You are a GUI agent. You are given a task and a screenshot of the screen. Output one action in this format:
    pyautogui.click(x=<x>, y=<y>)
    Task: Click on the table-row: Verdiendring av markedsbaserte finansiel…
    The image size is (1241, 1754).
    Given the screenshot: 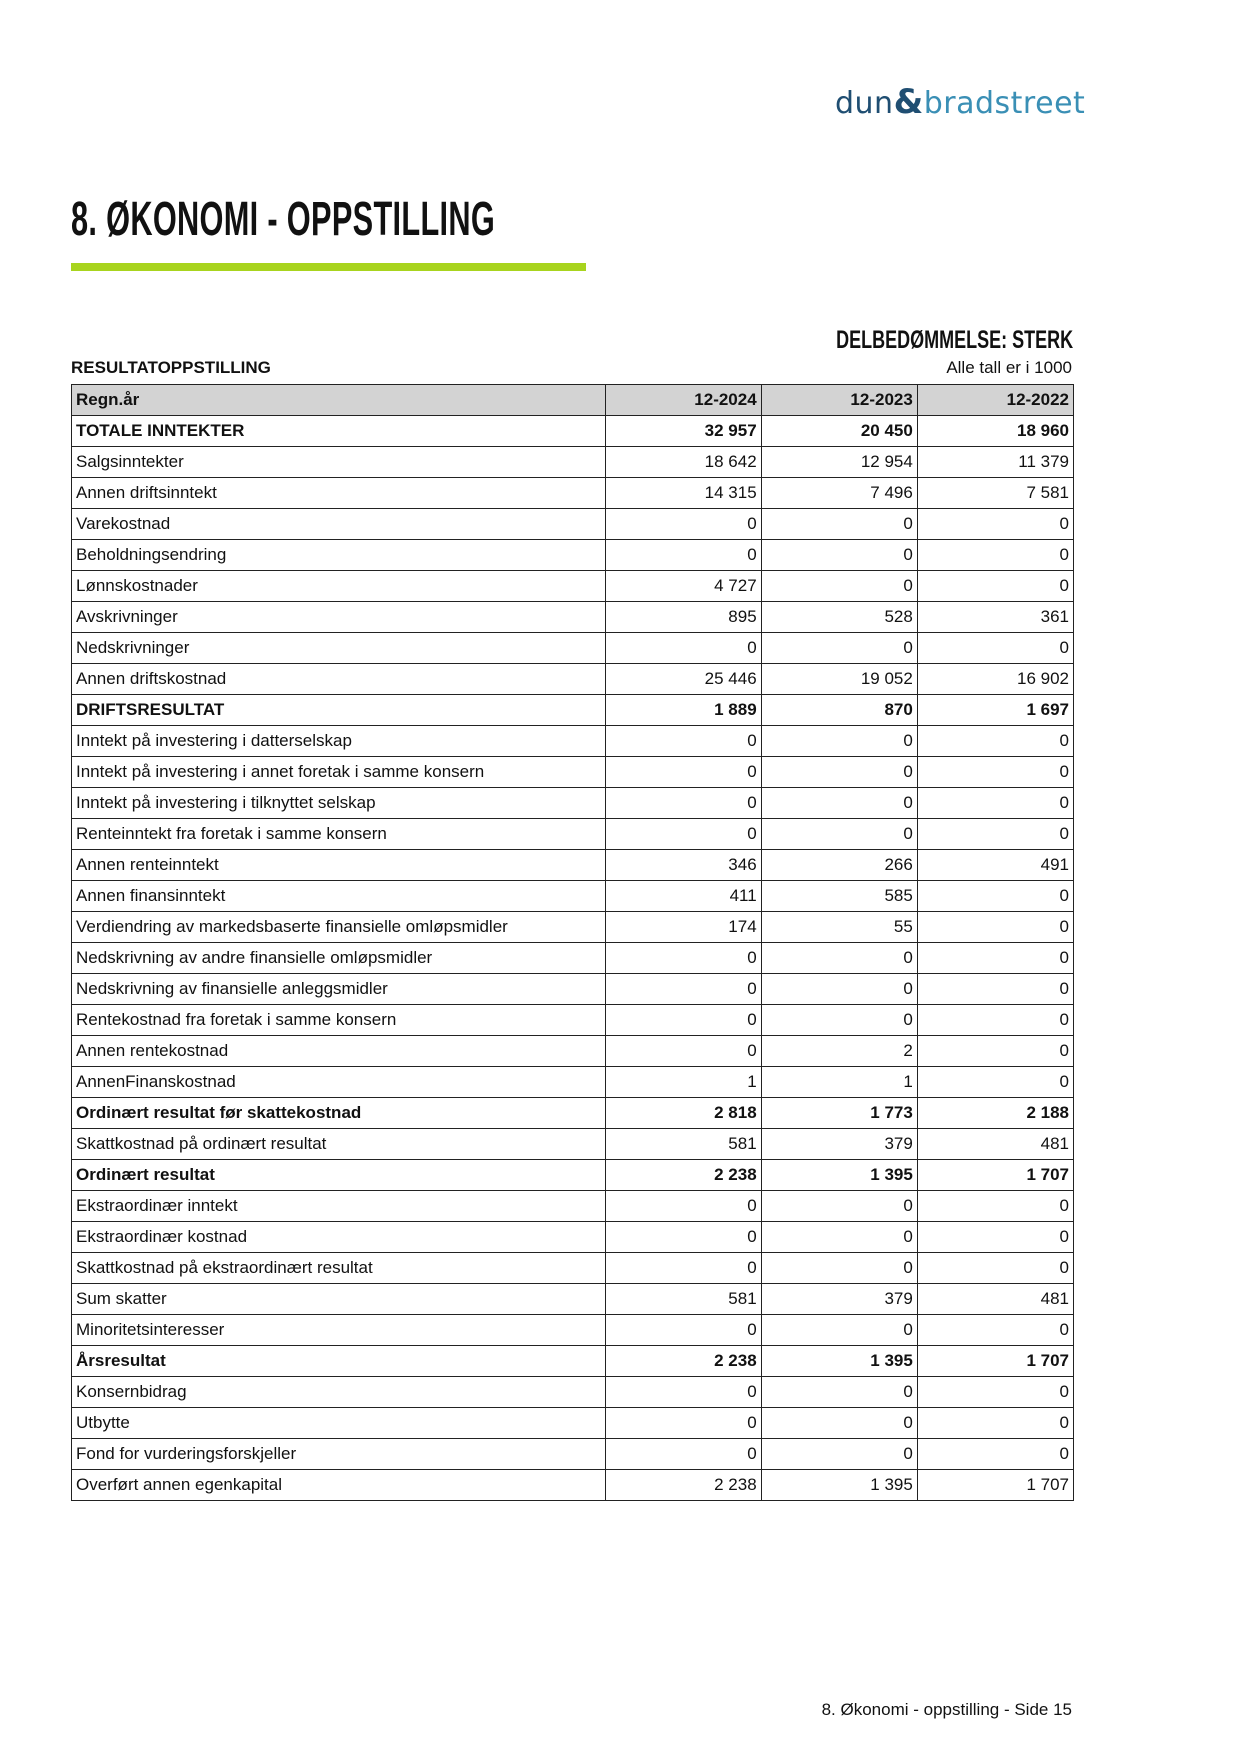 What is the action you would take?
    pyautogui.click(x=573, y=927)
    